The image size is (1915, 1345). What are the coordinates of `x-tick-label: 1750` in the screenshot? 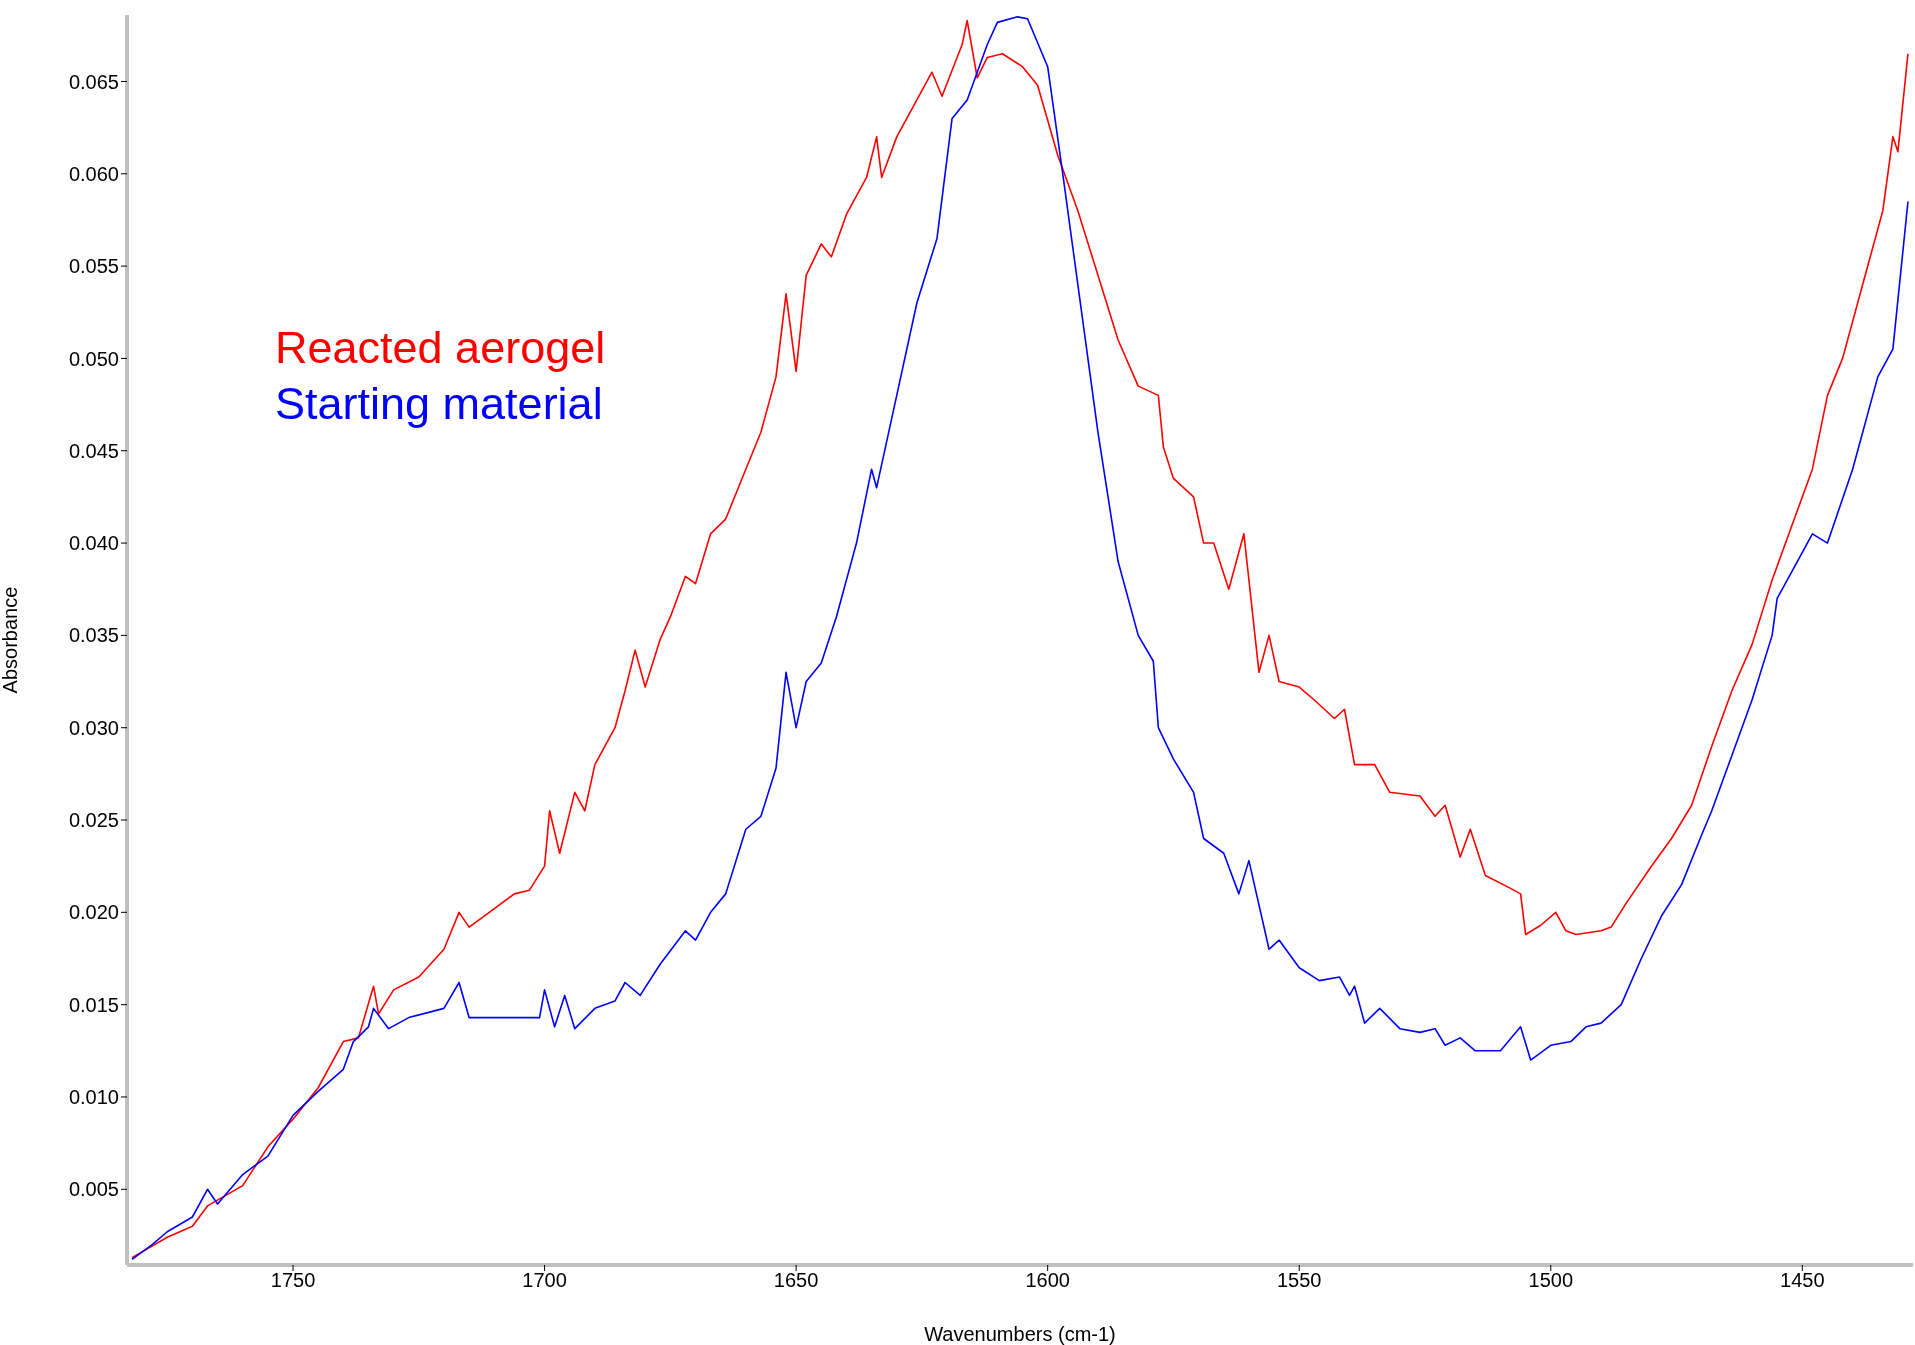 It's located at (293, 1280).